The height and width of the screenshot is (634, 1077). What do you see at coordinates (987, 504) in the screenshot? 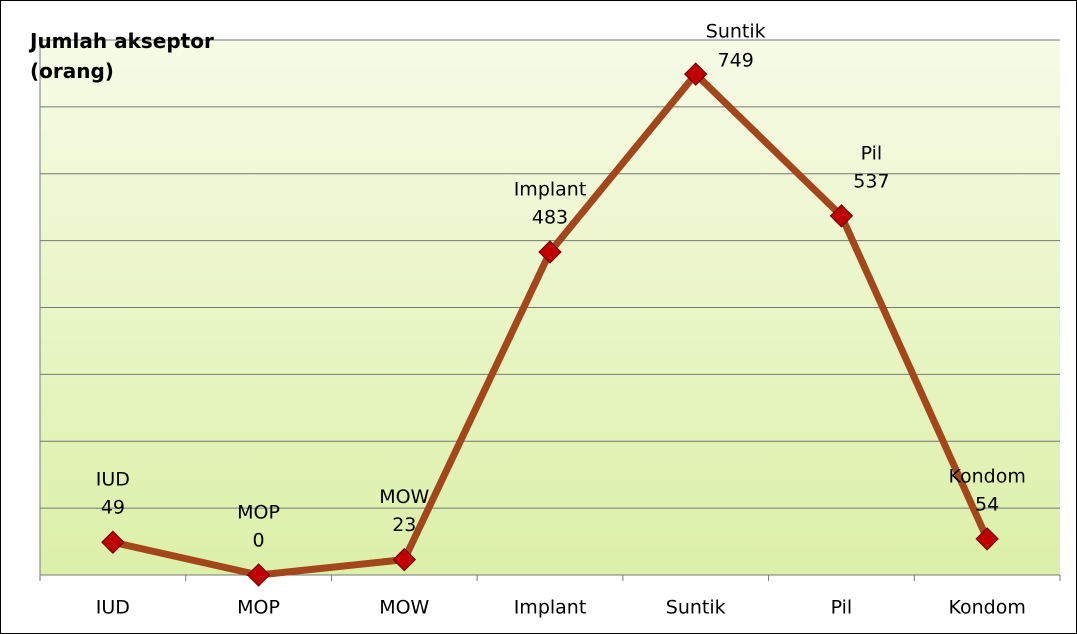
I see `data-label-value: 54` at bounding box center [987, 504].